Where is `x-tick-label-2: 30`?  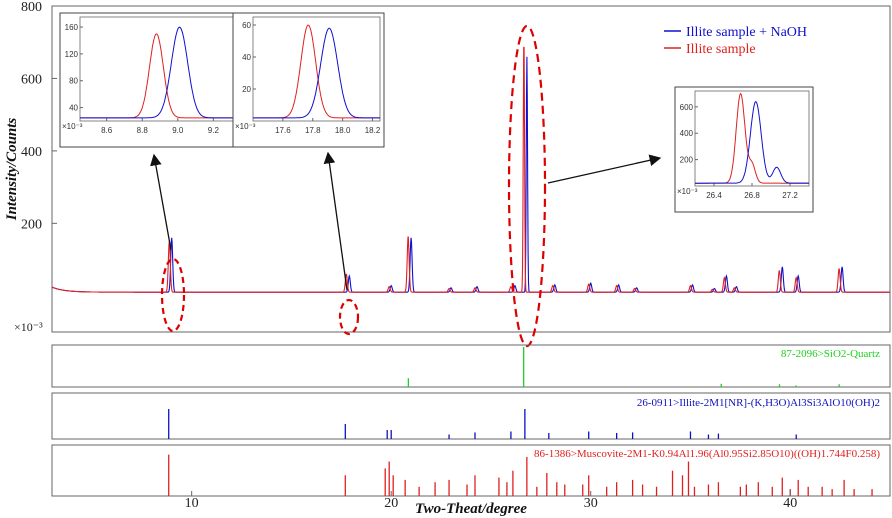
x-tick-label-2: 30 is located at coordinates (591, 503).